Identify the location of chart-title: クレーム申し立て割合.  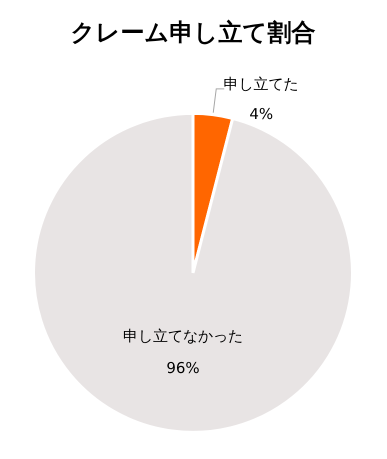
(193, 32).